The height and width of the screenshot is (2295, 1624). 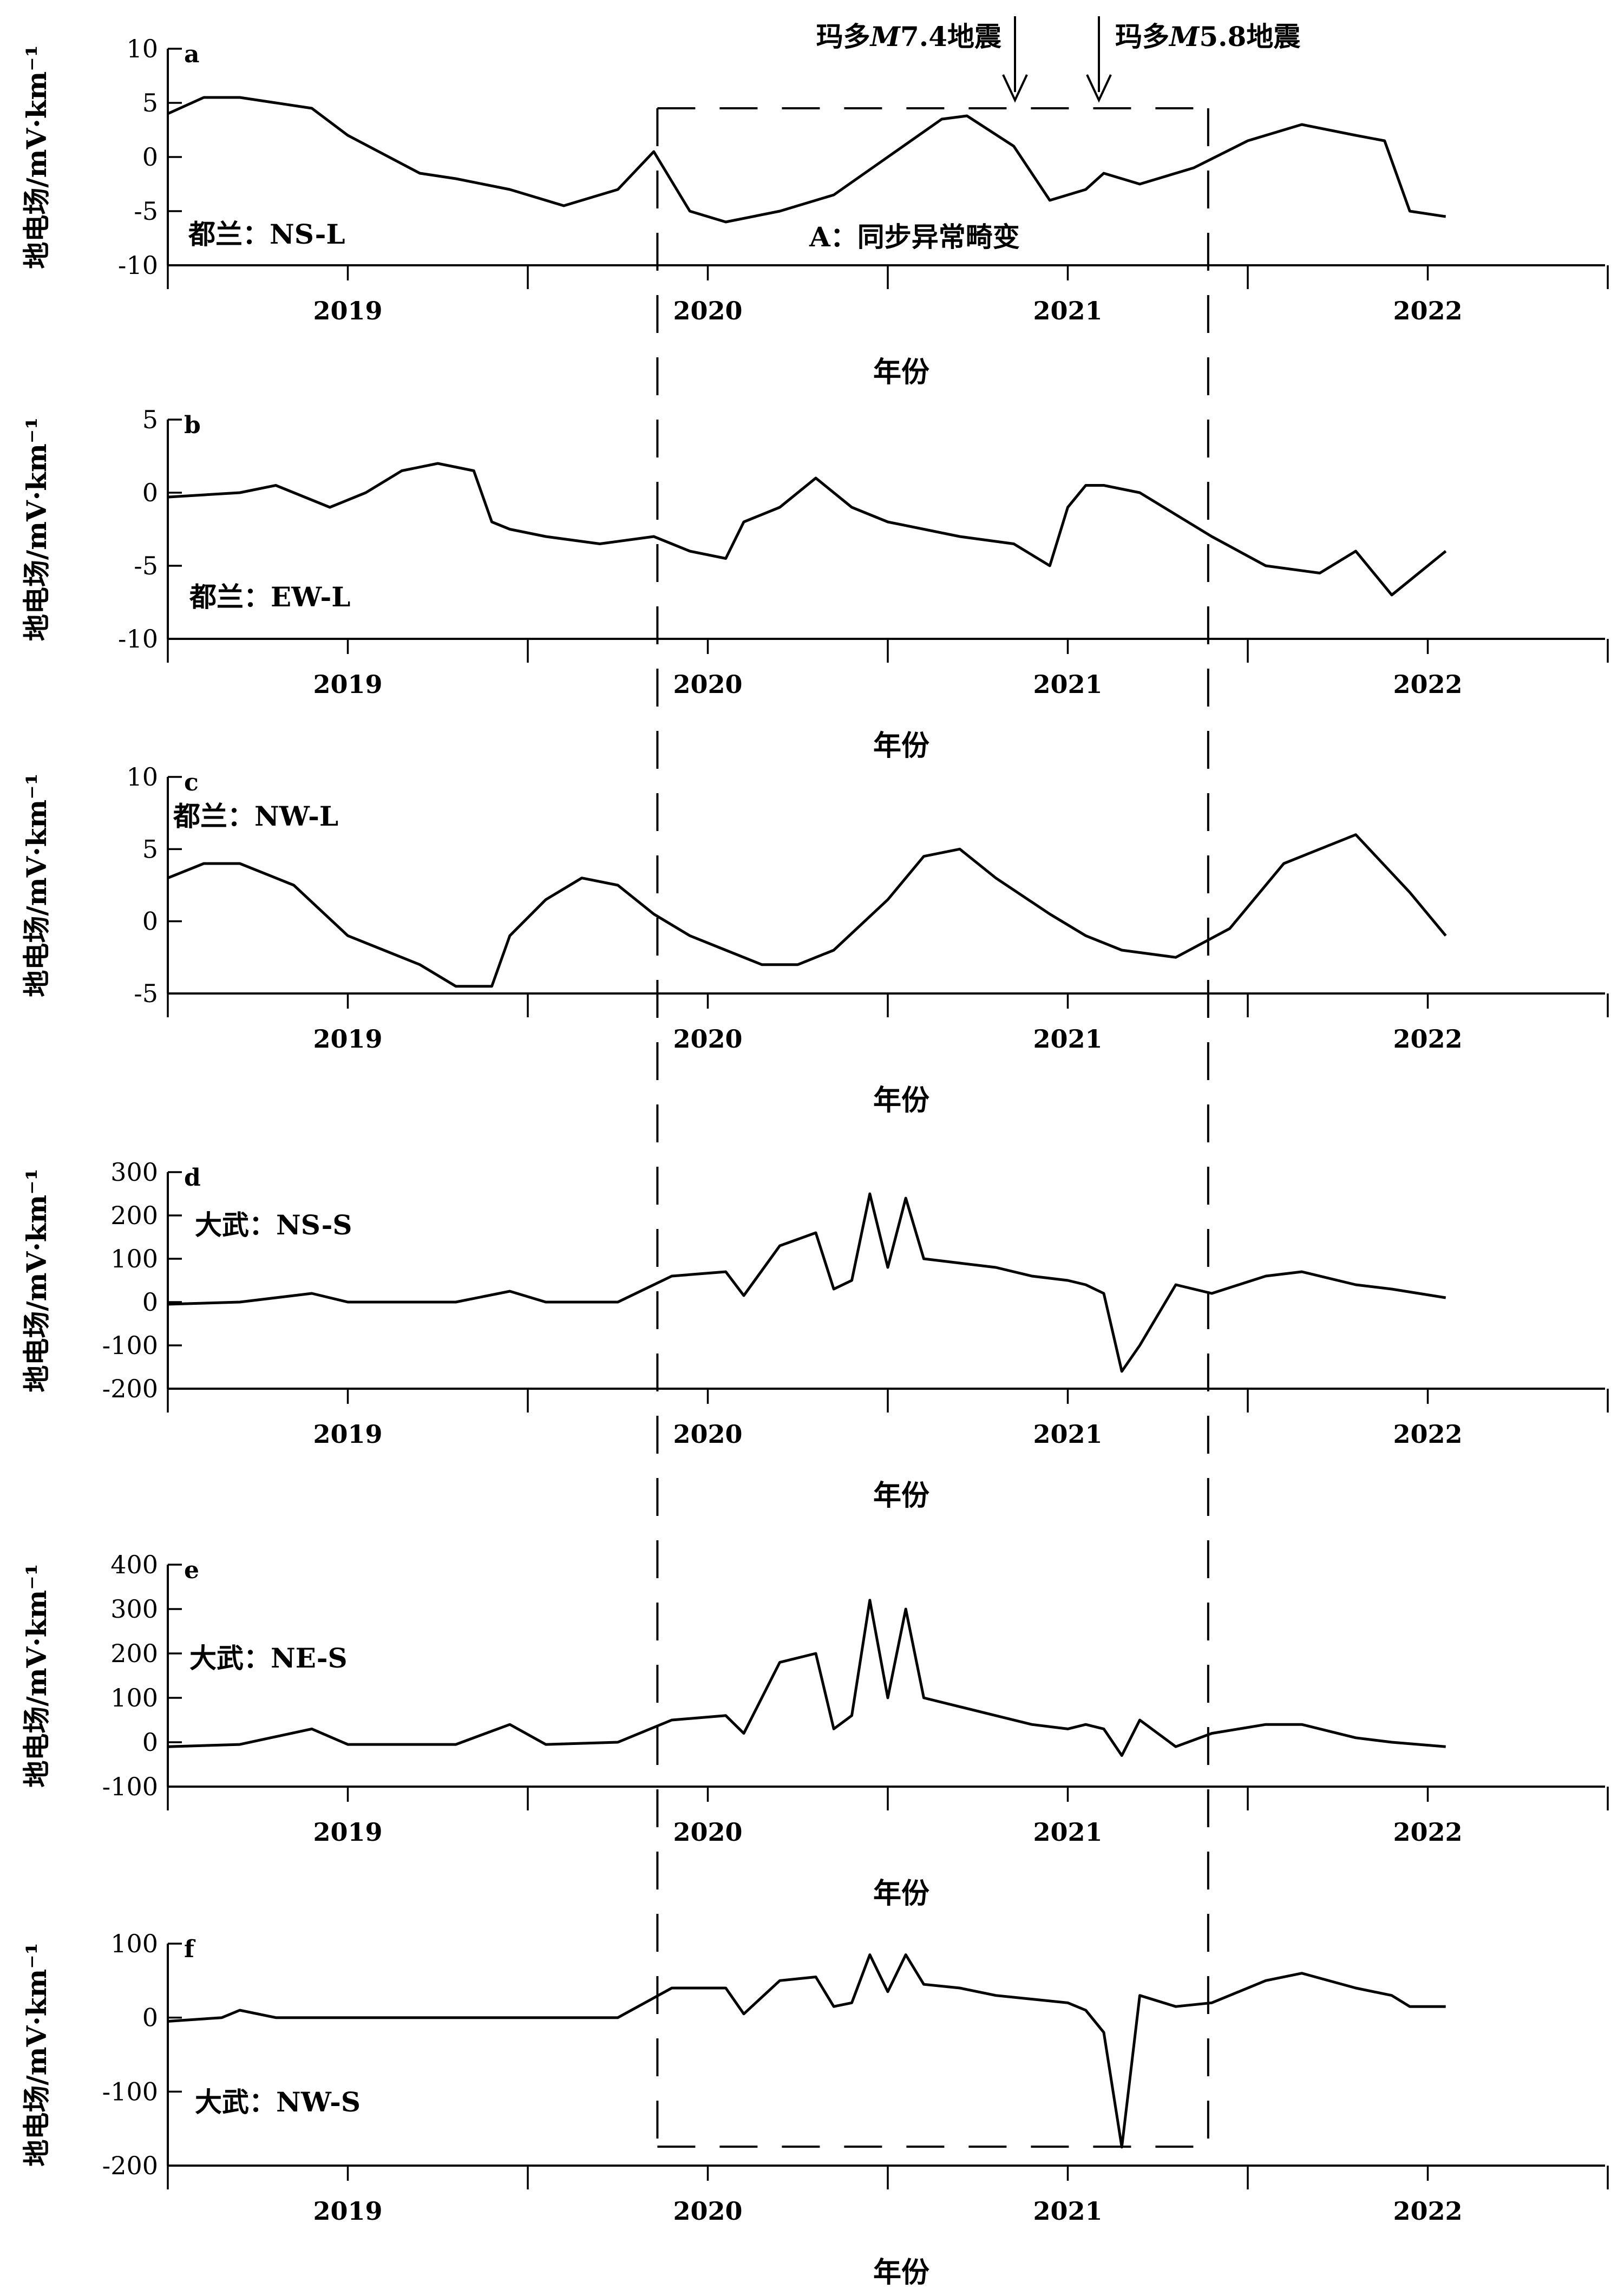 I want to click on event-label: 玛多M7.4地震, so click(x=909, y=37).